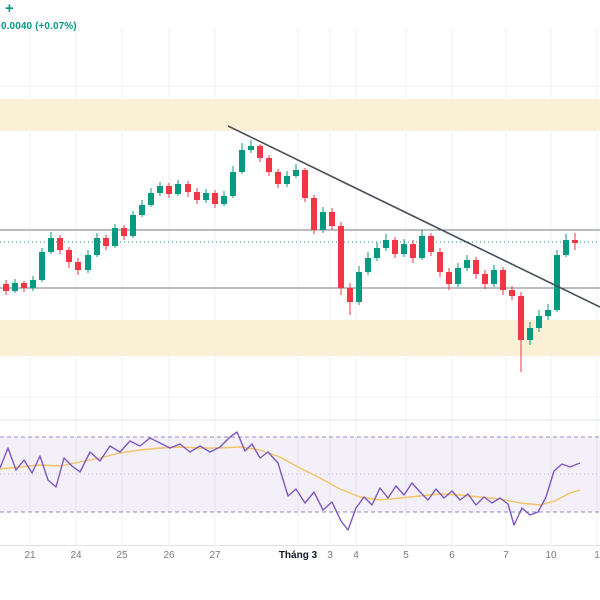  Describe the element at coordinates (330, 555) in the screenshot. I see `time-axis-label: 3` at that location.